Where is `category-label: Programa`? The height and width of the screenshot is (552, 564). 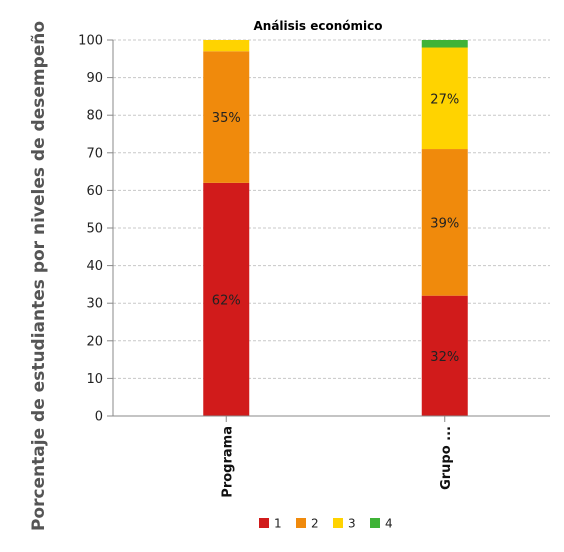 category-label: Programa is located at coordinates (227, 462).